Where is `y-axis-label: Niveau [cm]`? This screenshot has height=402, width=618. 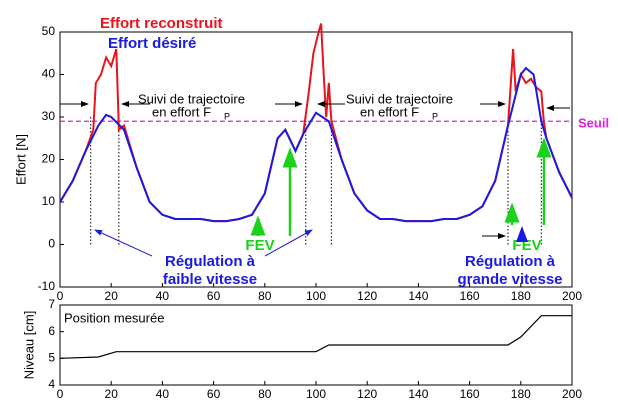
y-axis-label: Niveau [cm] is located at coordinates (28, 345).